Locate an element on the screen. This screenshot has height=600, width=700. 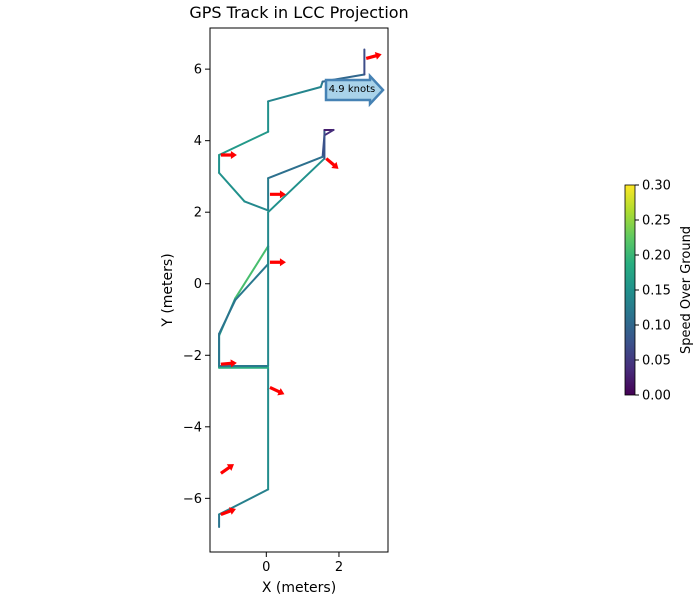
y-tick-label: 2 is located at coordinates (198, 213).